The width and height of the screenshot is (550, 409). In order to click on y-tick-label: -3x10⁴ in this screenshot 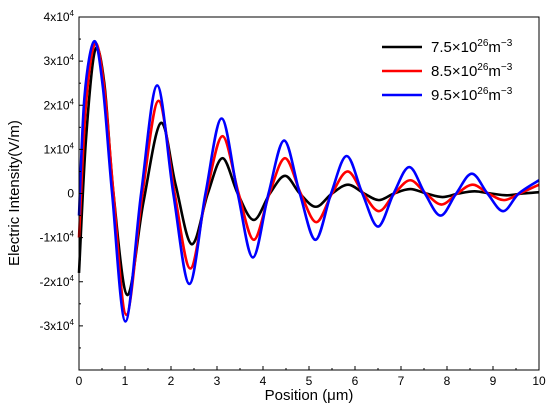, I will do `click(57, 325)`.